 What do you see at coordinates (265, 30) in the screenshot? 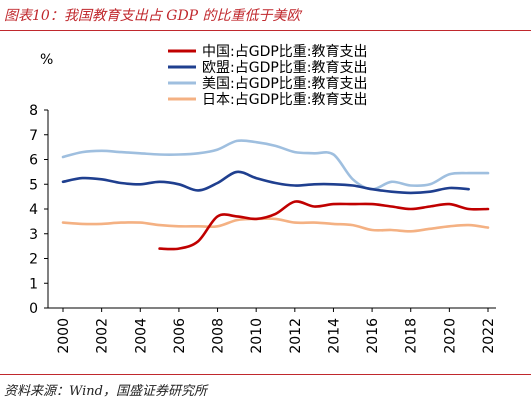
I see `title-rule` at bounding box center [265, 30].